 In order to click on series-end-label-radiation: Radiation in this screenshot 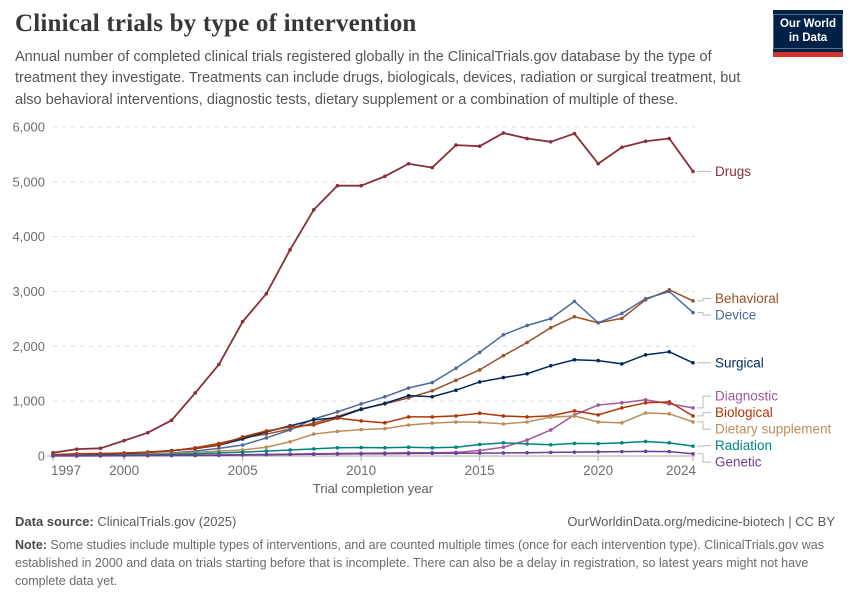, I will do `click(743, 445)`.